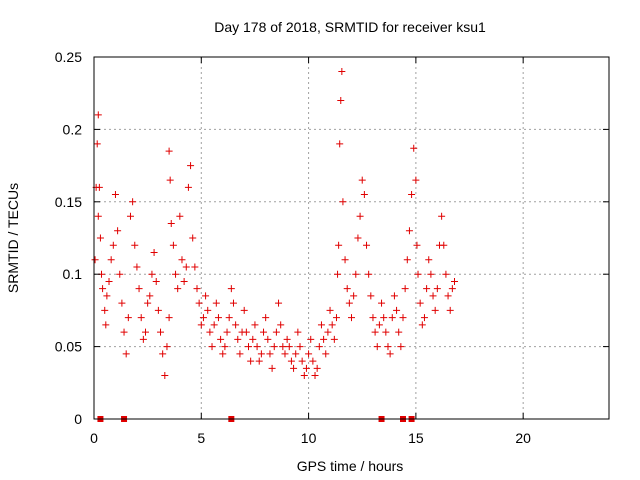  I want to click on x-tick-label: 0, so click(94, 438).